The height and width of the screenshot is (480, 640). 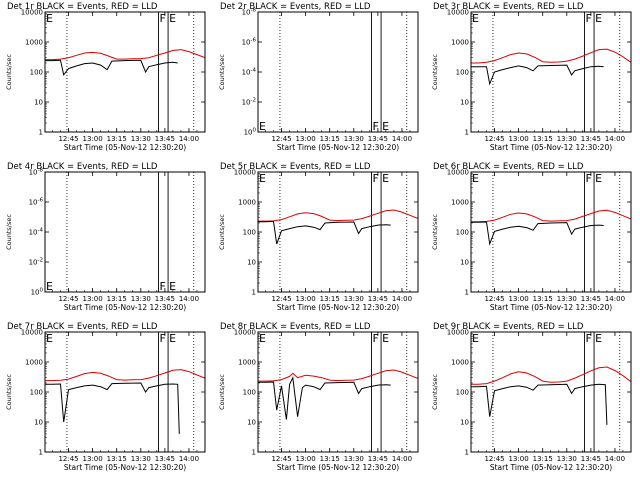 I want to click on panel-title: Det 3r BLACK = Events, RED = LLD, so click(x=508, y=7).